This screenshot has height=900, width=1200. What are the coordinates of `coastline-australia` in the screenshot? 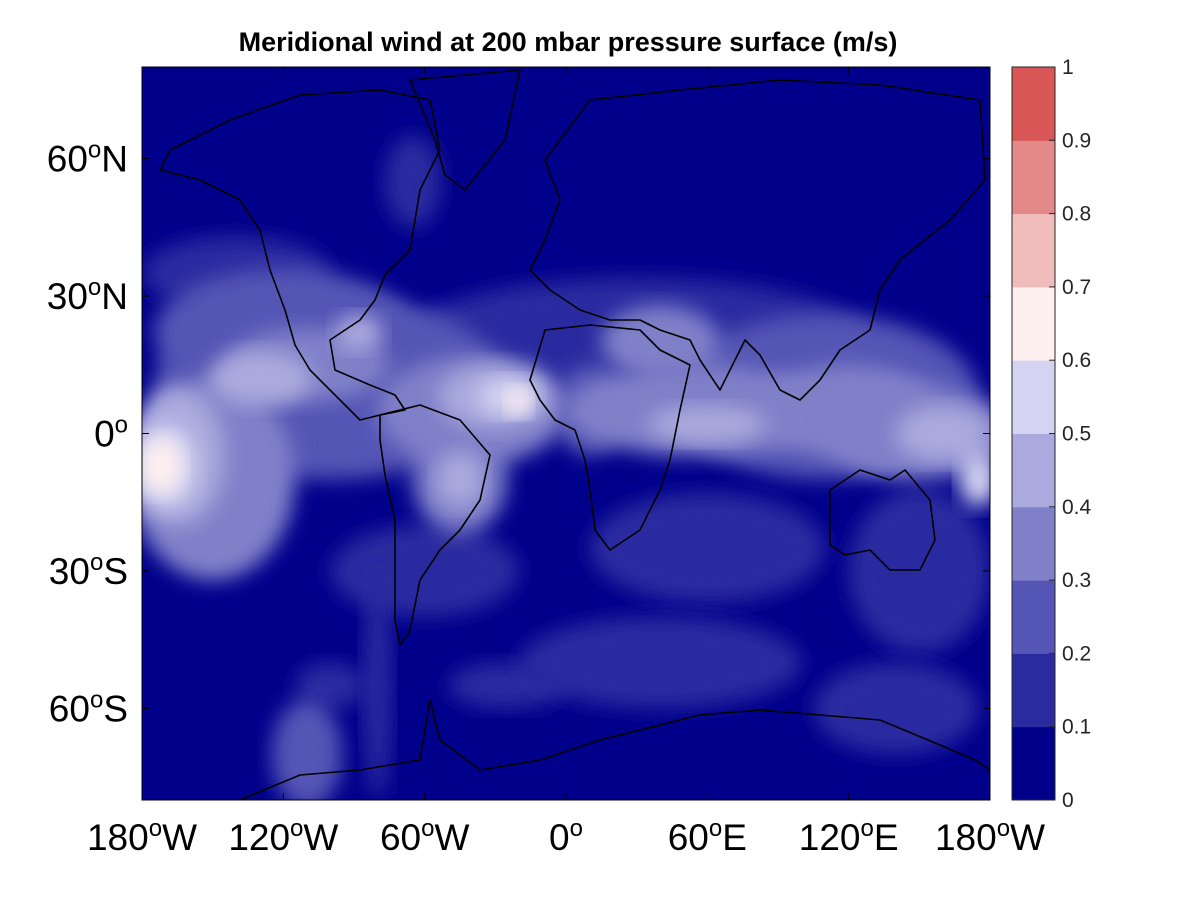 It's located at (882, 520).